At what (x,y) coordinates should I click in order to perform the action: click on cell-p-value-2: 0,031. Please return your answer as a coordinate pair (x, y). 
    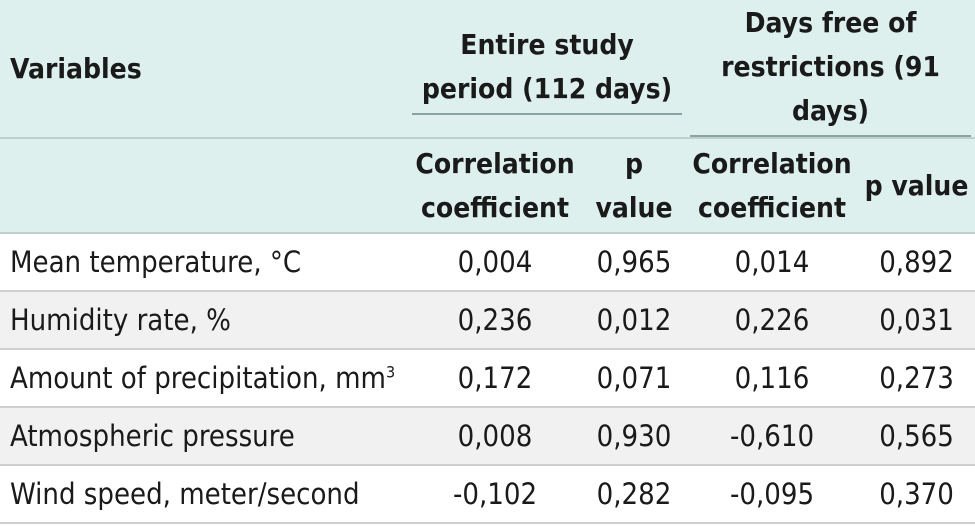
    Looking at the image, I should click on (916, 320).